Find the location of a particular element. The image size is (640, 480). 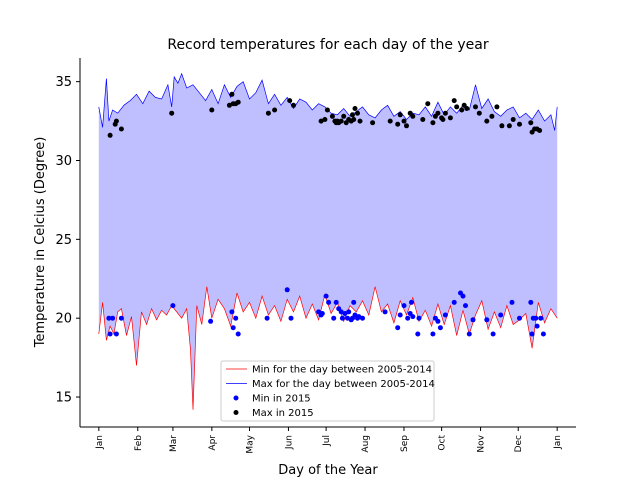

x-tick-label: Apr is located at coordinates (213, 443).